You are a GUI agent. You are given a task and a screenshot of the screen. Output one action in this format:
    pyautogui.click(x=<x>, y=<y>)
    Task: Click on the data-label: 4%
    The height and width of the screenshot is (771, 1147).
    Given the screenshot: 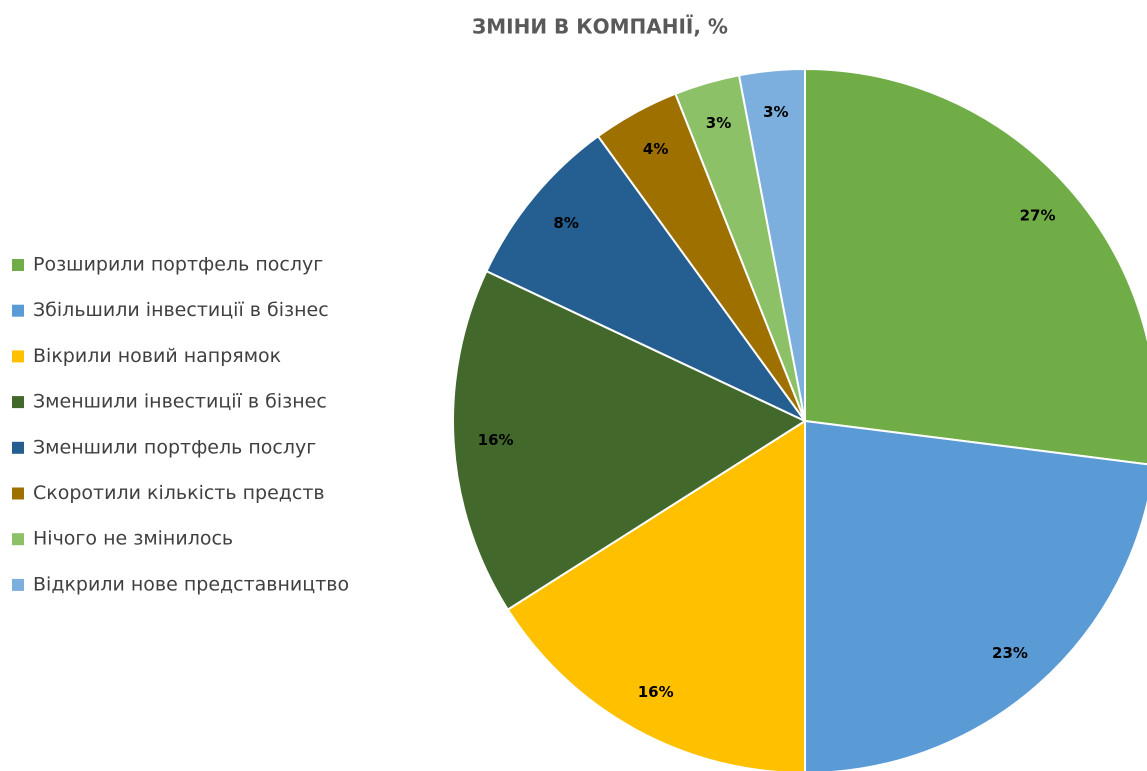 What is the action you would take?
    pyautogui.click(x=655, y=149)
    